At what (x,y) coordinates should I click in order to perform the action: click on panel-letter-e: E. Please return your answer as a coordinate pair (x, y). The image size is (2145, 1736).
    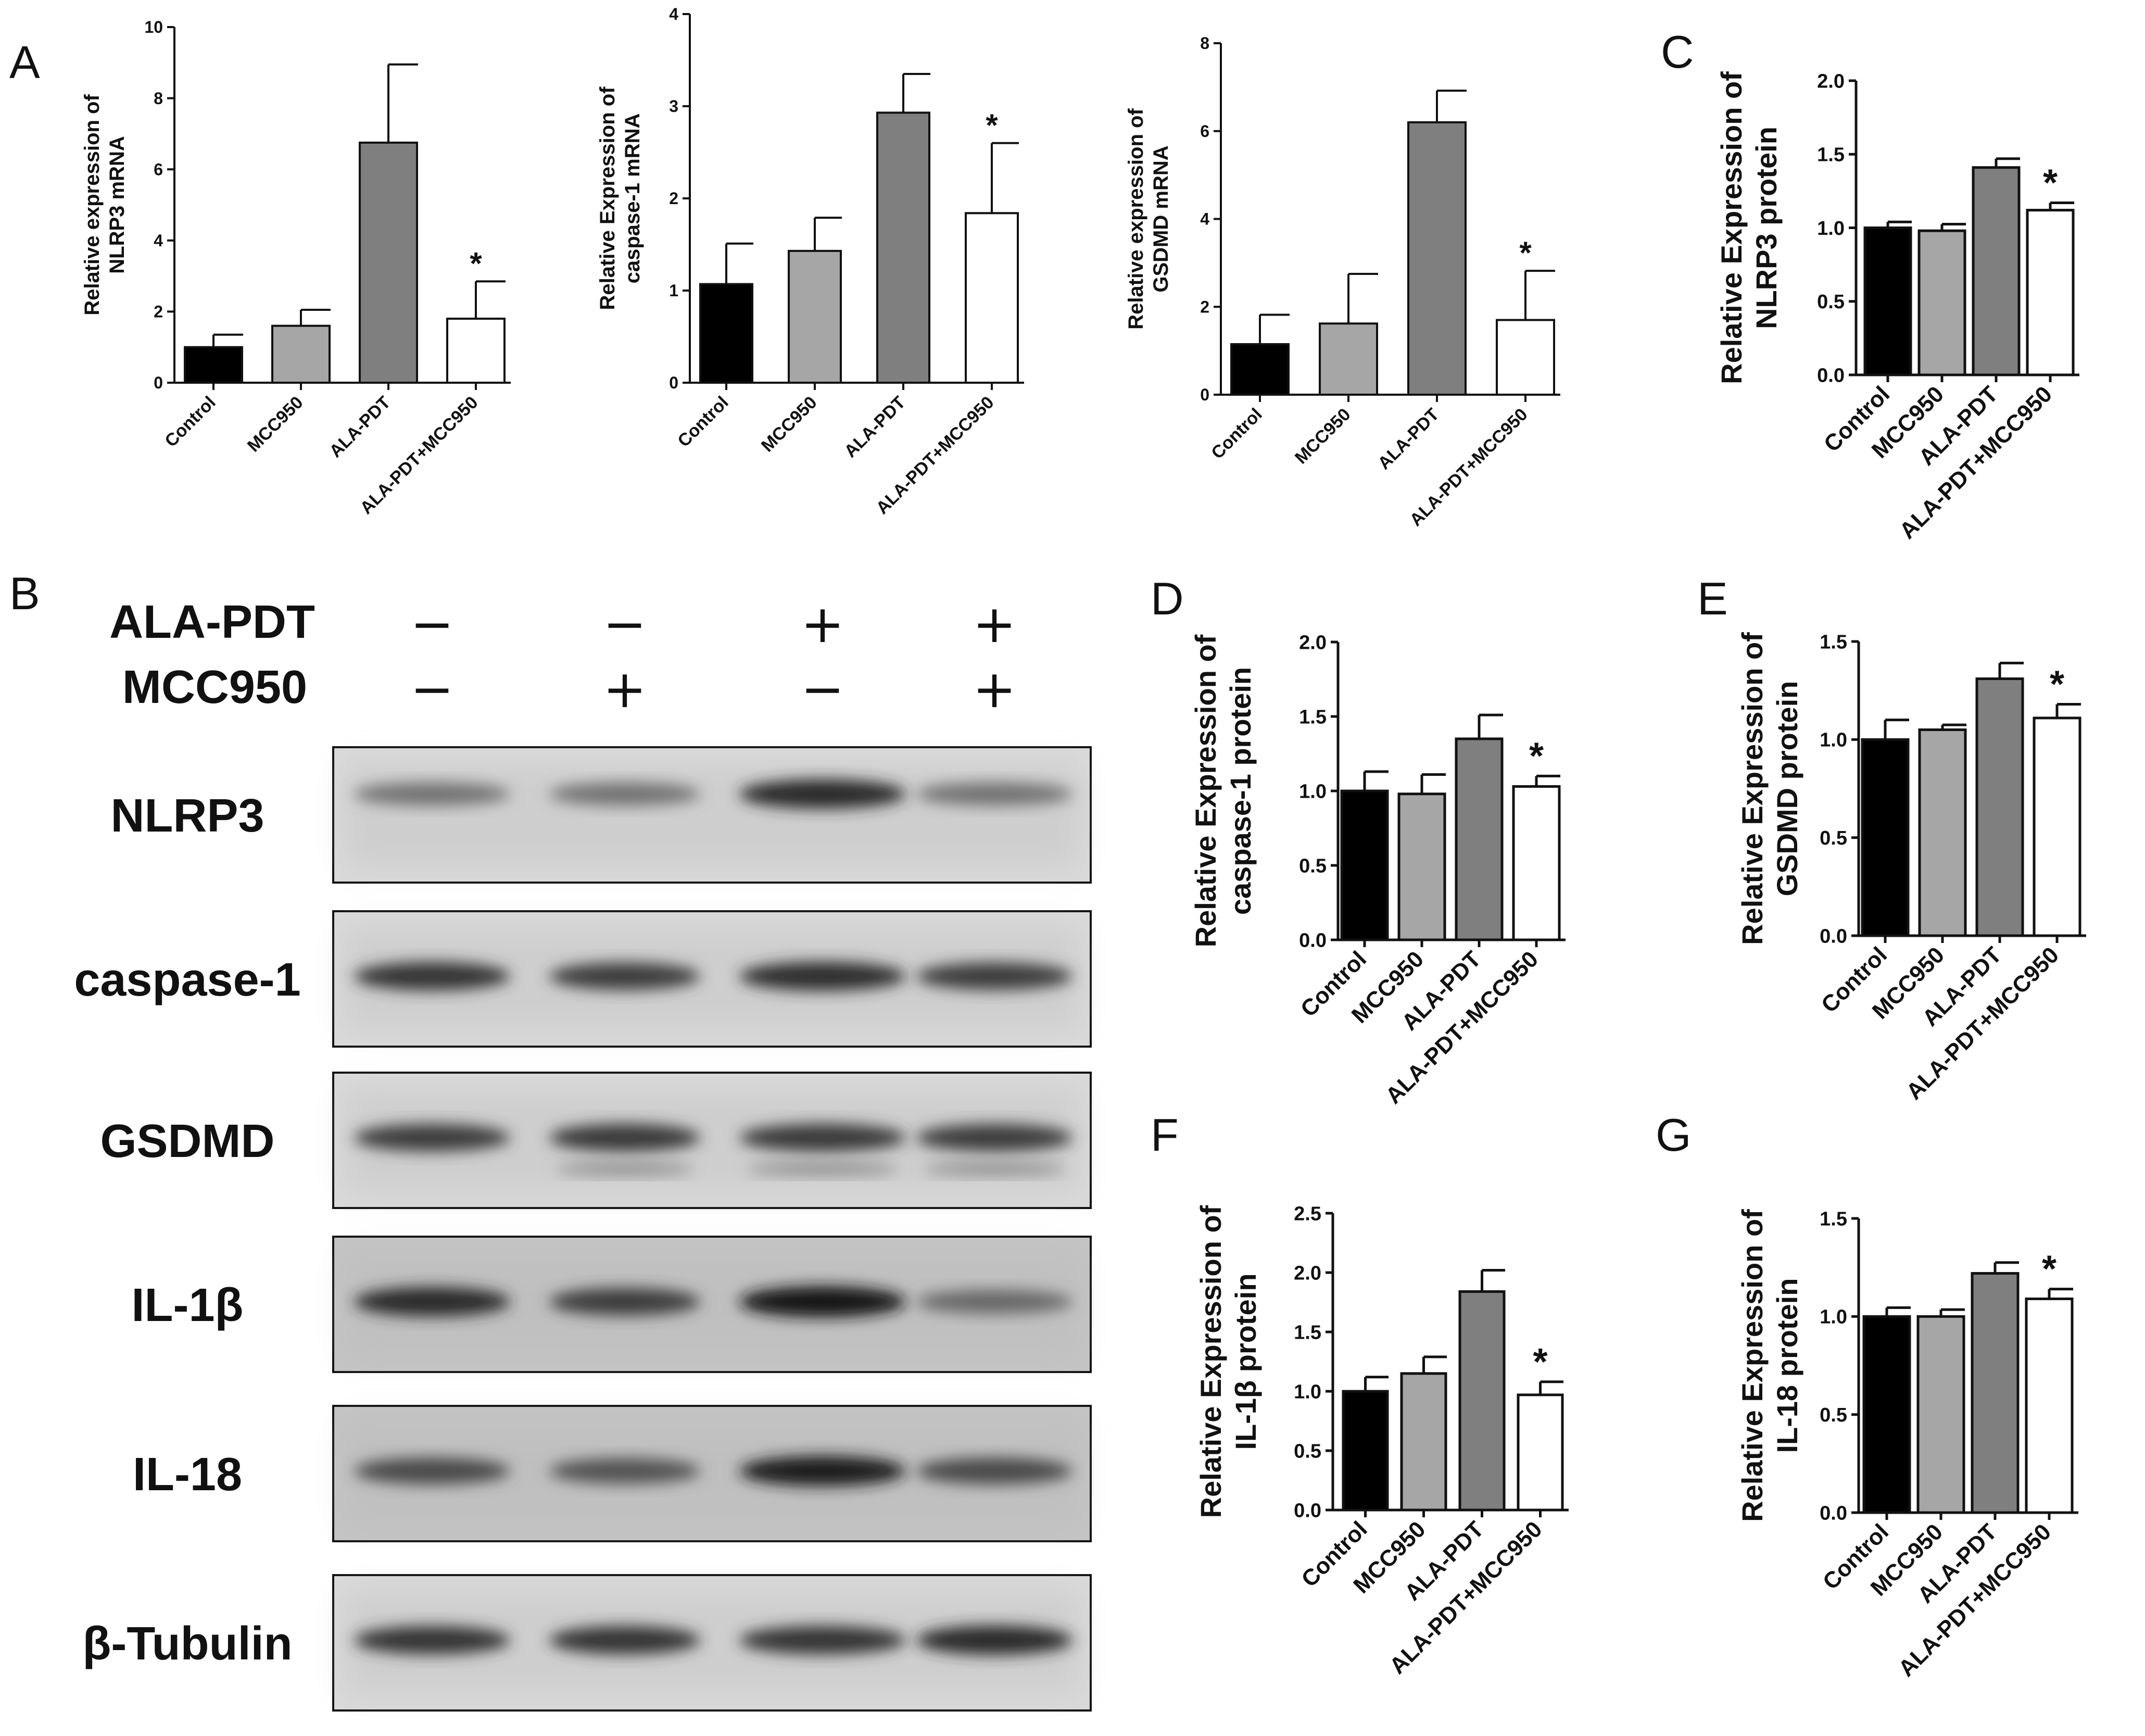
    Looking at the image, I should click on (1713, 598).